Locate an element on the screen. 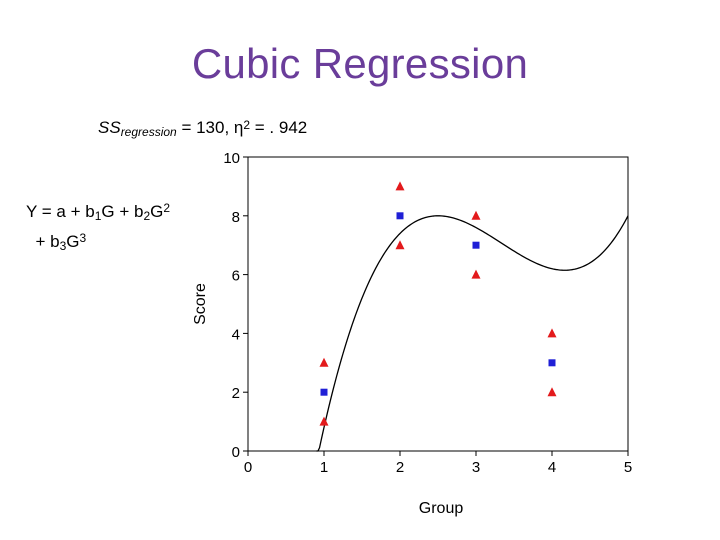 Image resolution: width=720 pixels, height=540 pixels. equation-line-2: + b3G3 is located at coordinates (98, 242).